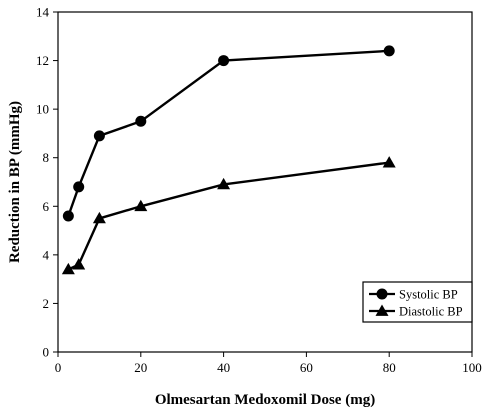 The image size is (500, 412). Describe the element at coordinates (223, 367) in the screenshot. I see `x-tick-label: 40` at that location.